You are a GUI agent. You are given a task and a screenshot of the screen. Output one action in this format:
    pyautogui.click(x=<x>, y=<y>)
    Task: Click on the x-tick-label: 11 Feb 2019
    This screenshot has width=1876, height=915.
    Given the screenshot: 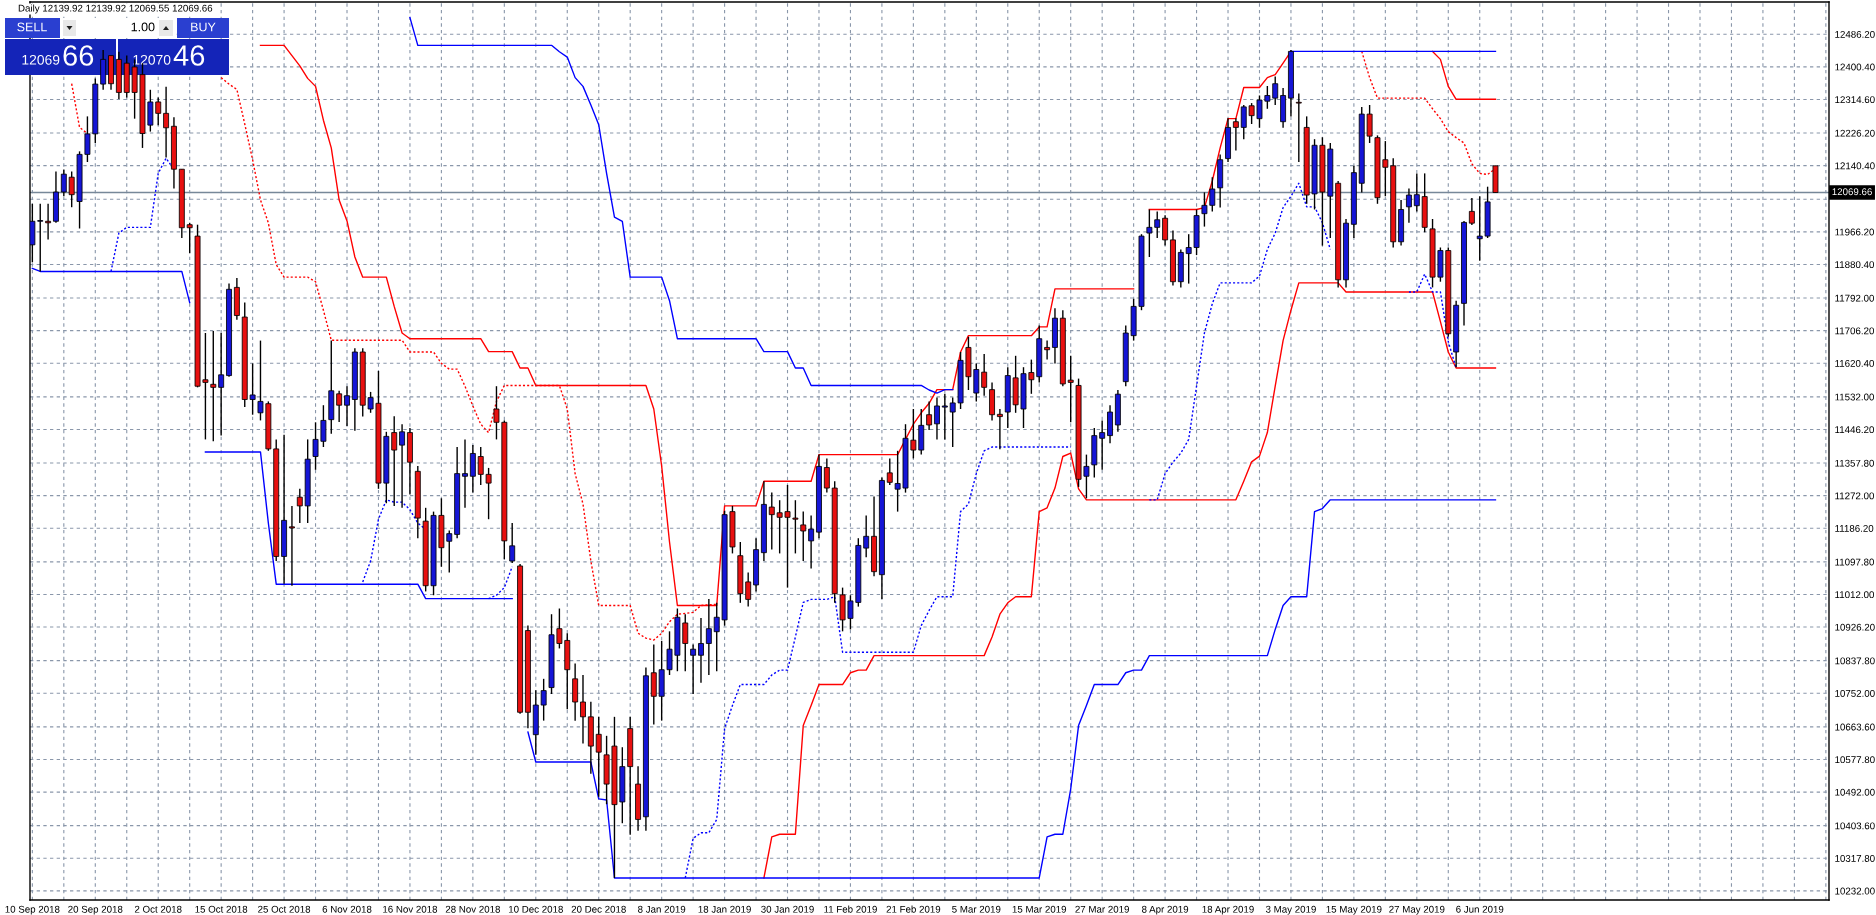 What is the action you would take?
    pyautogui.click(x=850, y=909)
    